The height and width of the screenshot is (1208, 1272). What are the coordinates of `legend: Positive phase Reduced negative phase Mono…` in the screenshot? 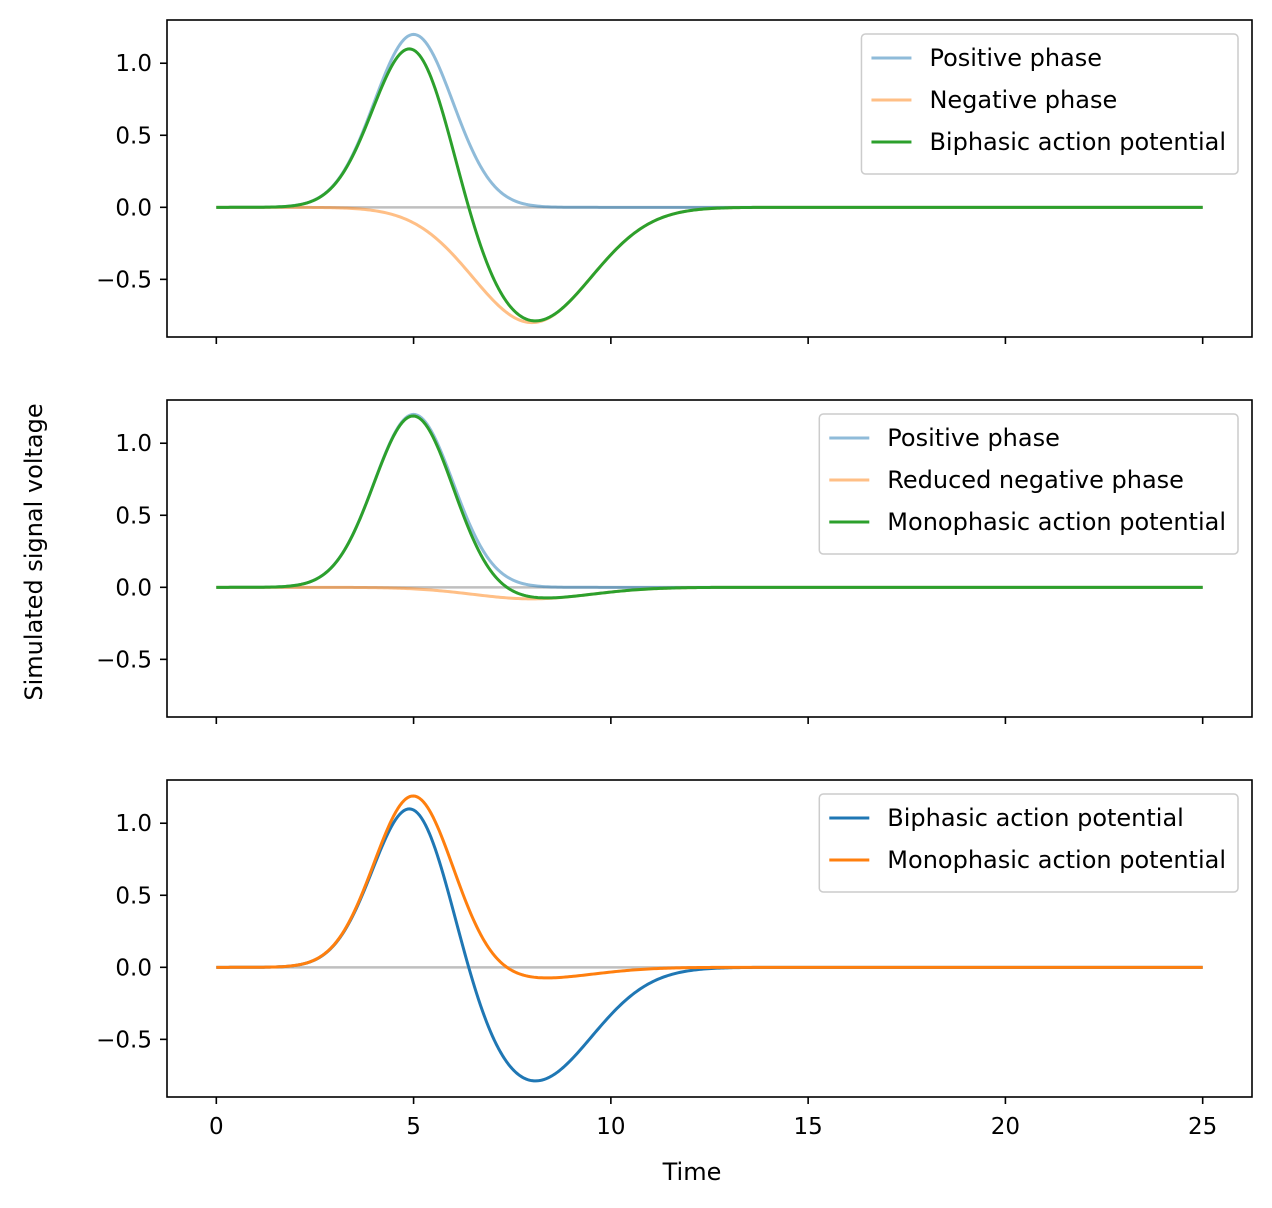 It's located at (1028, 484).